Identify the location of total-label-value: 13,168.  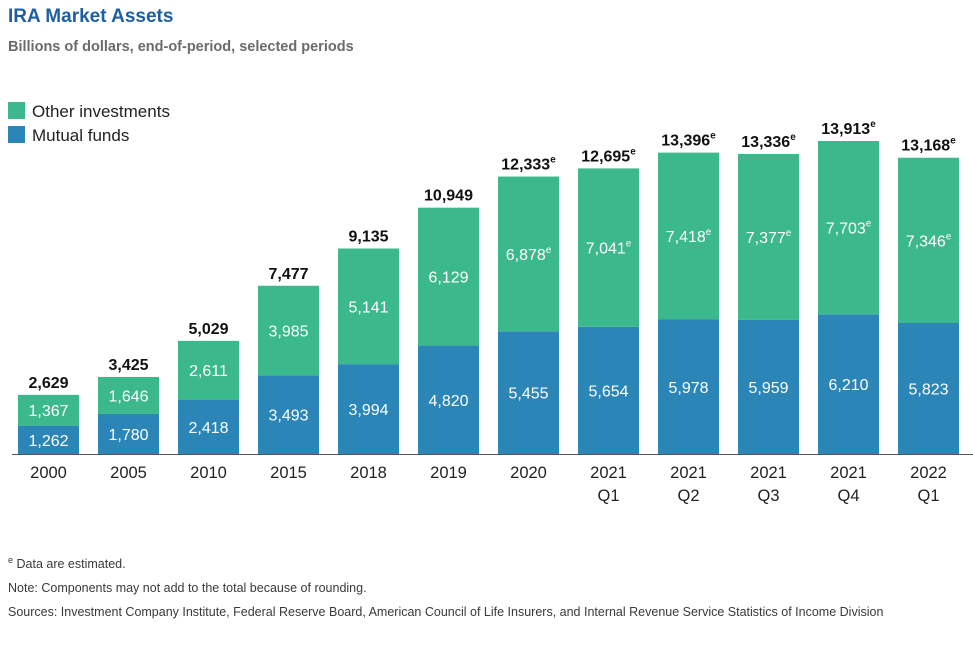
(925, 146).